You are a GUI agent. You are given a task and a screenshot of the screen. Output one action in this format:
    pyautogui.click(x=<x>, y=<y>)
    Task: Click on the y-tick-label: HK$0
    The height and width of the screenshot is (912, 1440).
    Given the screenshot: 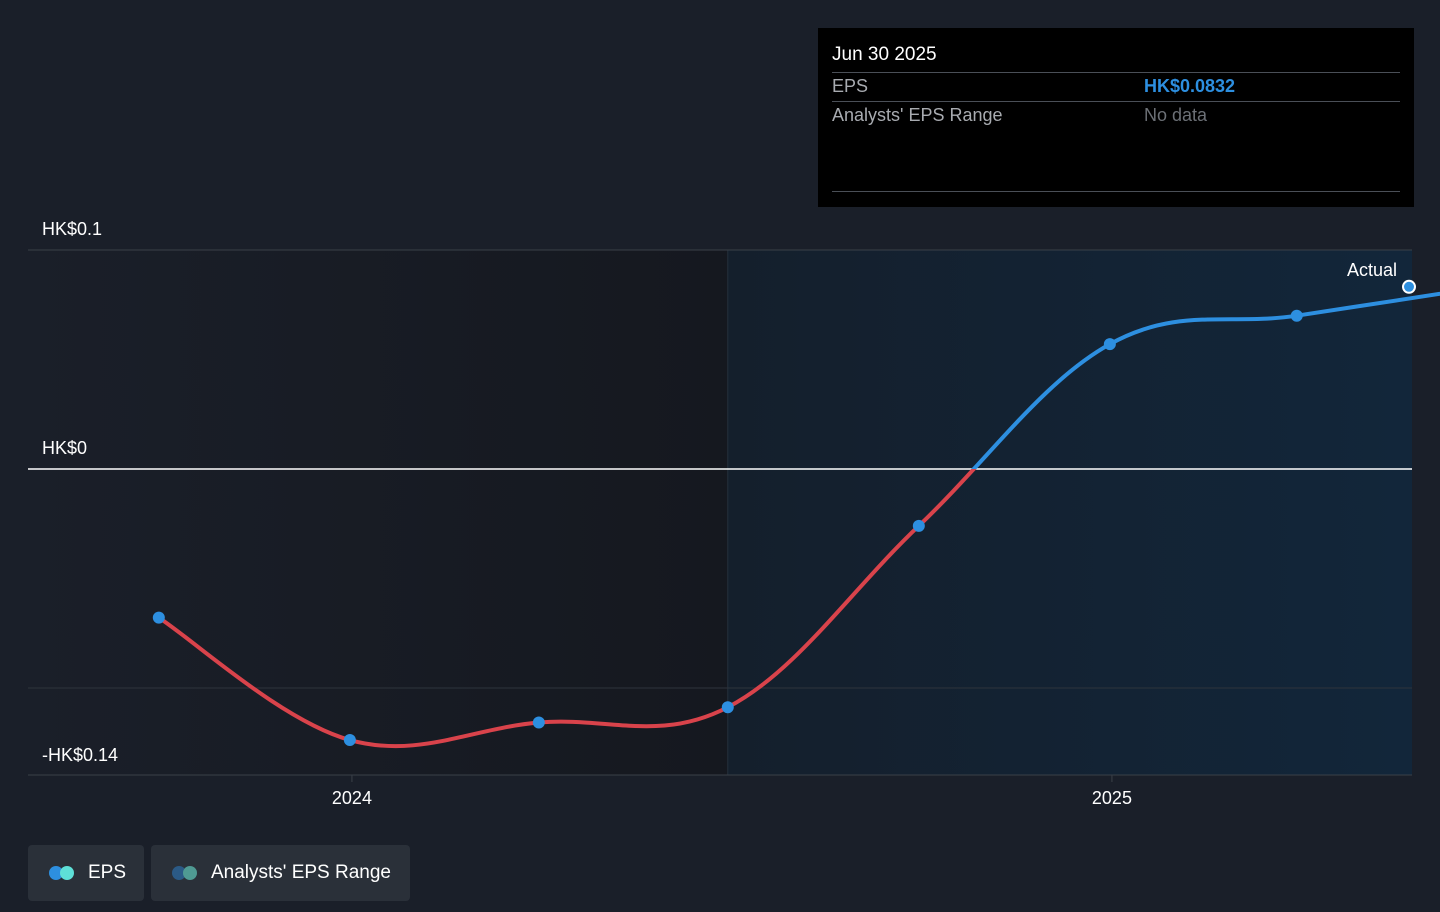 What is the action you would take?
    pyautogui.click(x=64, y=448)
    